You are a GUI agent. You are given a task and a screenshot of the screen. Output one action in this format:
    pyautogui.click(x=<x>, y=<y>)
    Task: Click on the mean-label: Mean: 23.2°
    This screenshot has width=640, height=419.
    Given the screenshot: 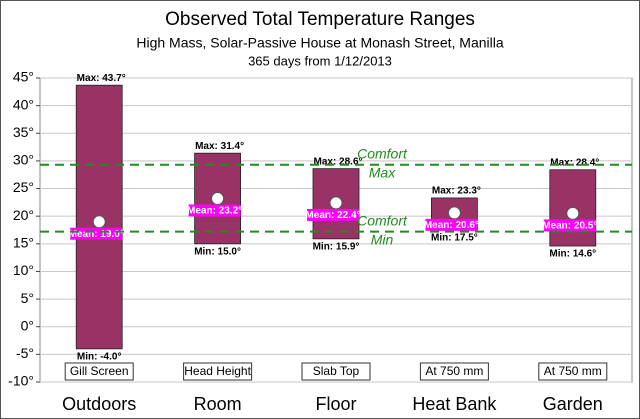 What is the action you would take?
    pyautogui.click(x=214, y=211)
    